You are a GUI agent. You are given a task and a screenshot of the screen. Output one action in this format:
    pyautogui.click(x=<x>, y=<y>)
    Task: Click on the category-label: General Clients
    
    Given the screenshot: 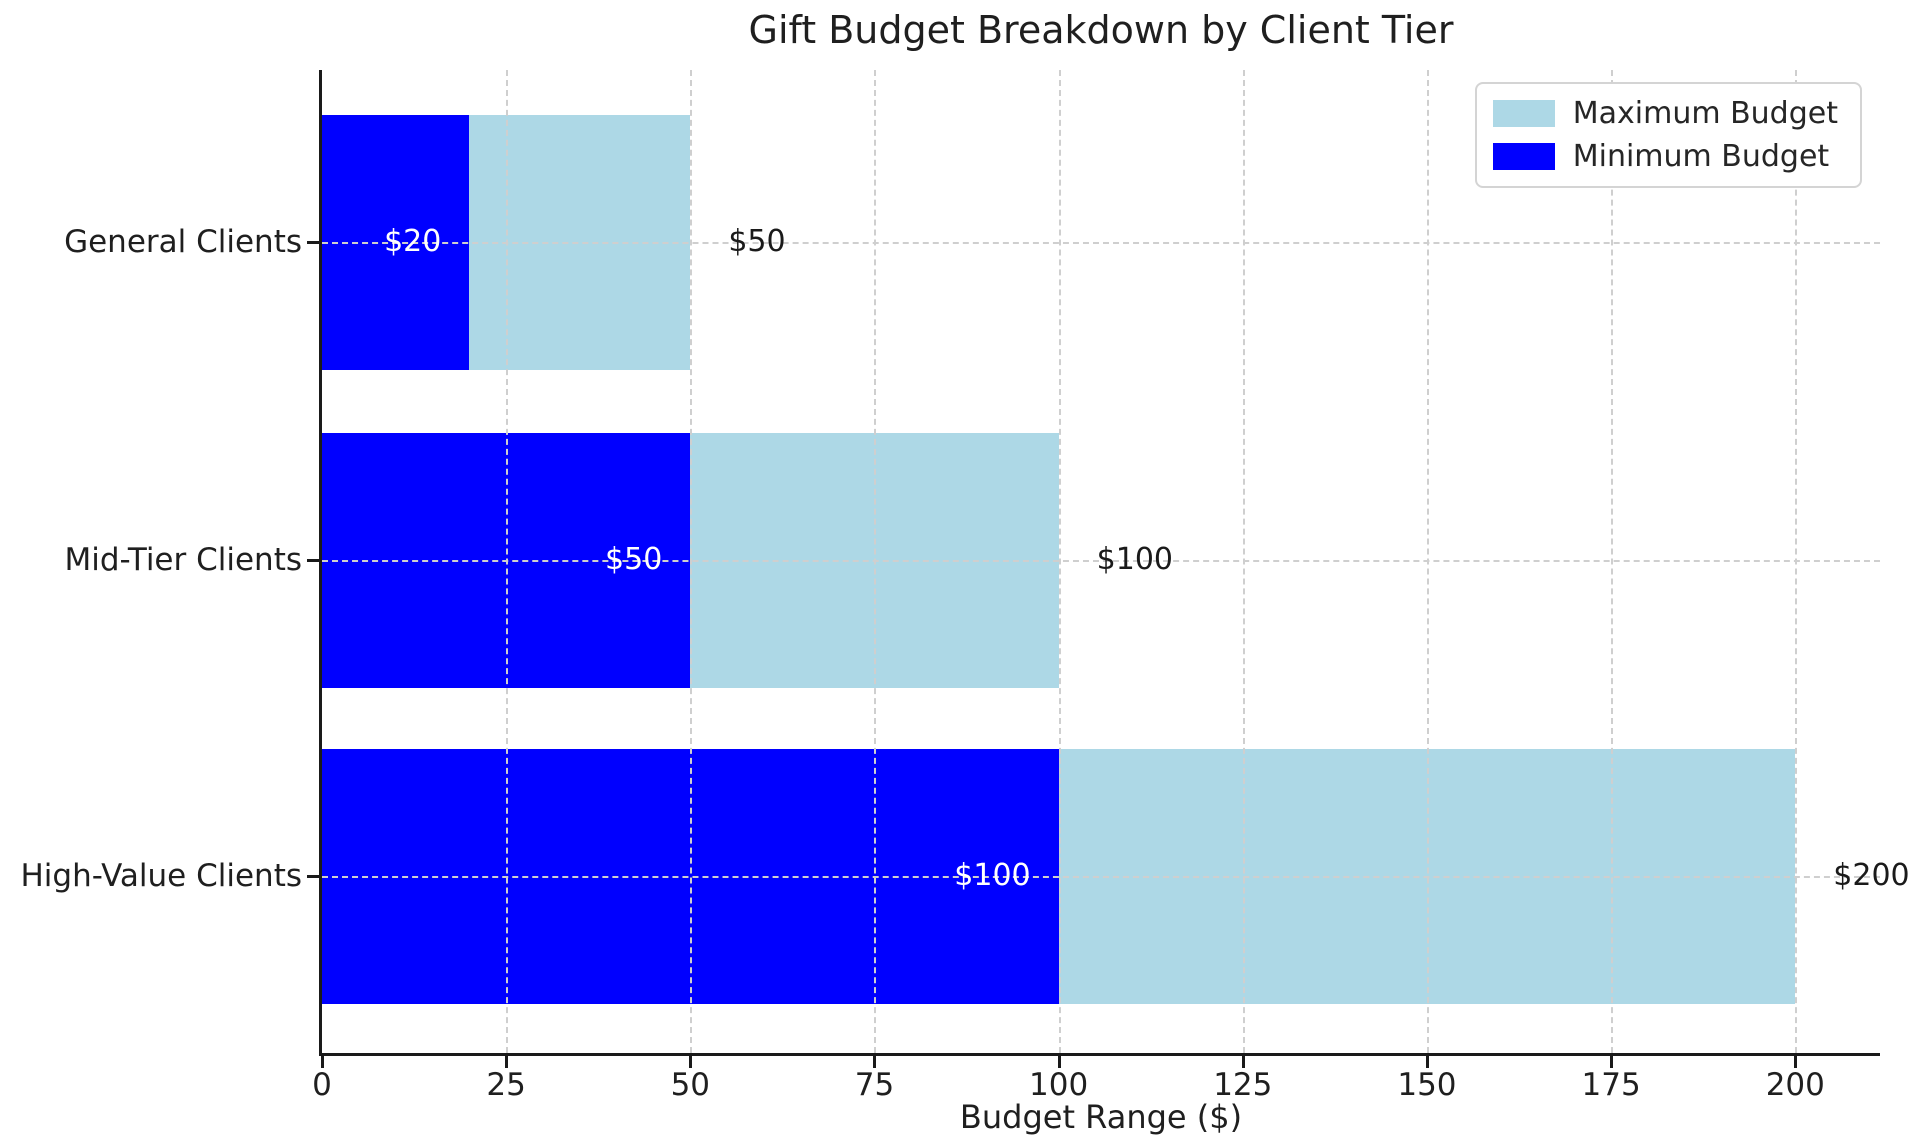 What is the action you would take?
    pyautogui.click(x=183, y=242)
    